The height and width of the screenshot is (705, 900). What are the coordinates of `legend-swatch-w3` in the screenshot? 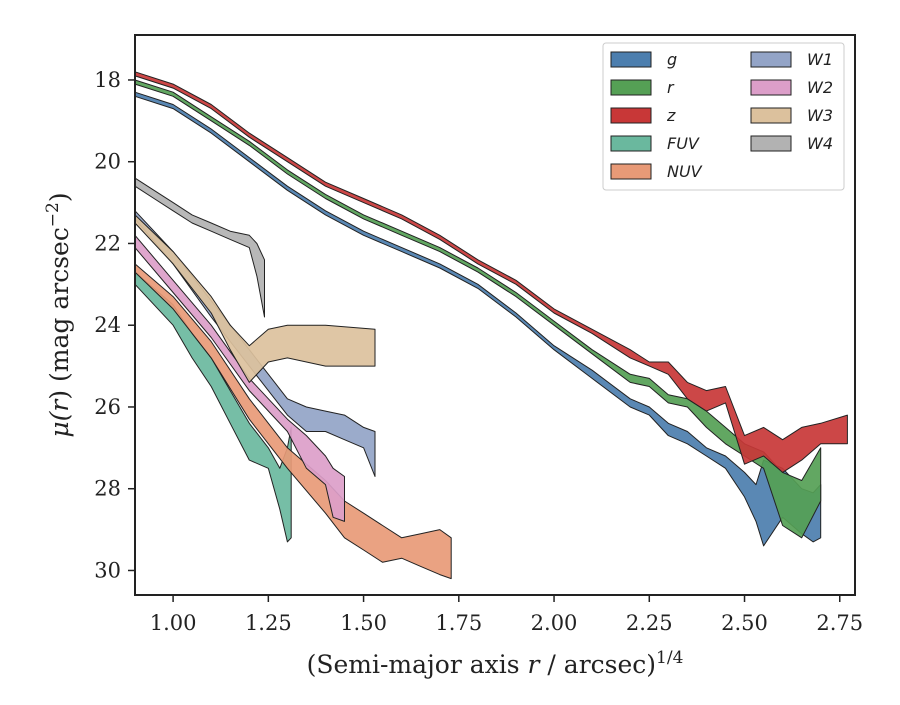 It's located at (771, 115).